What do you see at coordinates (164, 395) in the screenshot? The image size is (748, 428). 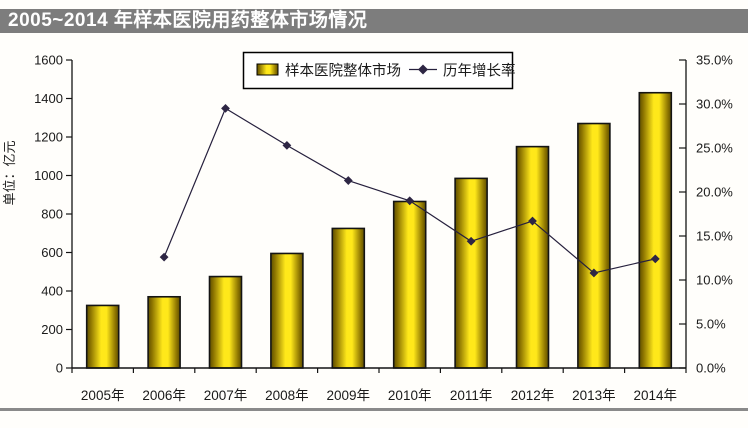 I see `x-axis-category-label: 2006年` at bounding box center [164, 395].